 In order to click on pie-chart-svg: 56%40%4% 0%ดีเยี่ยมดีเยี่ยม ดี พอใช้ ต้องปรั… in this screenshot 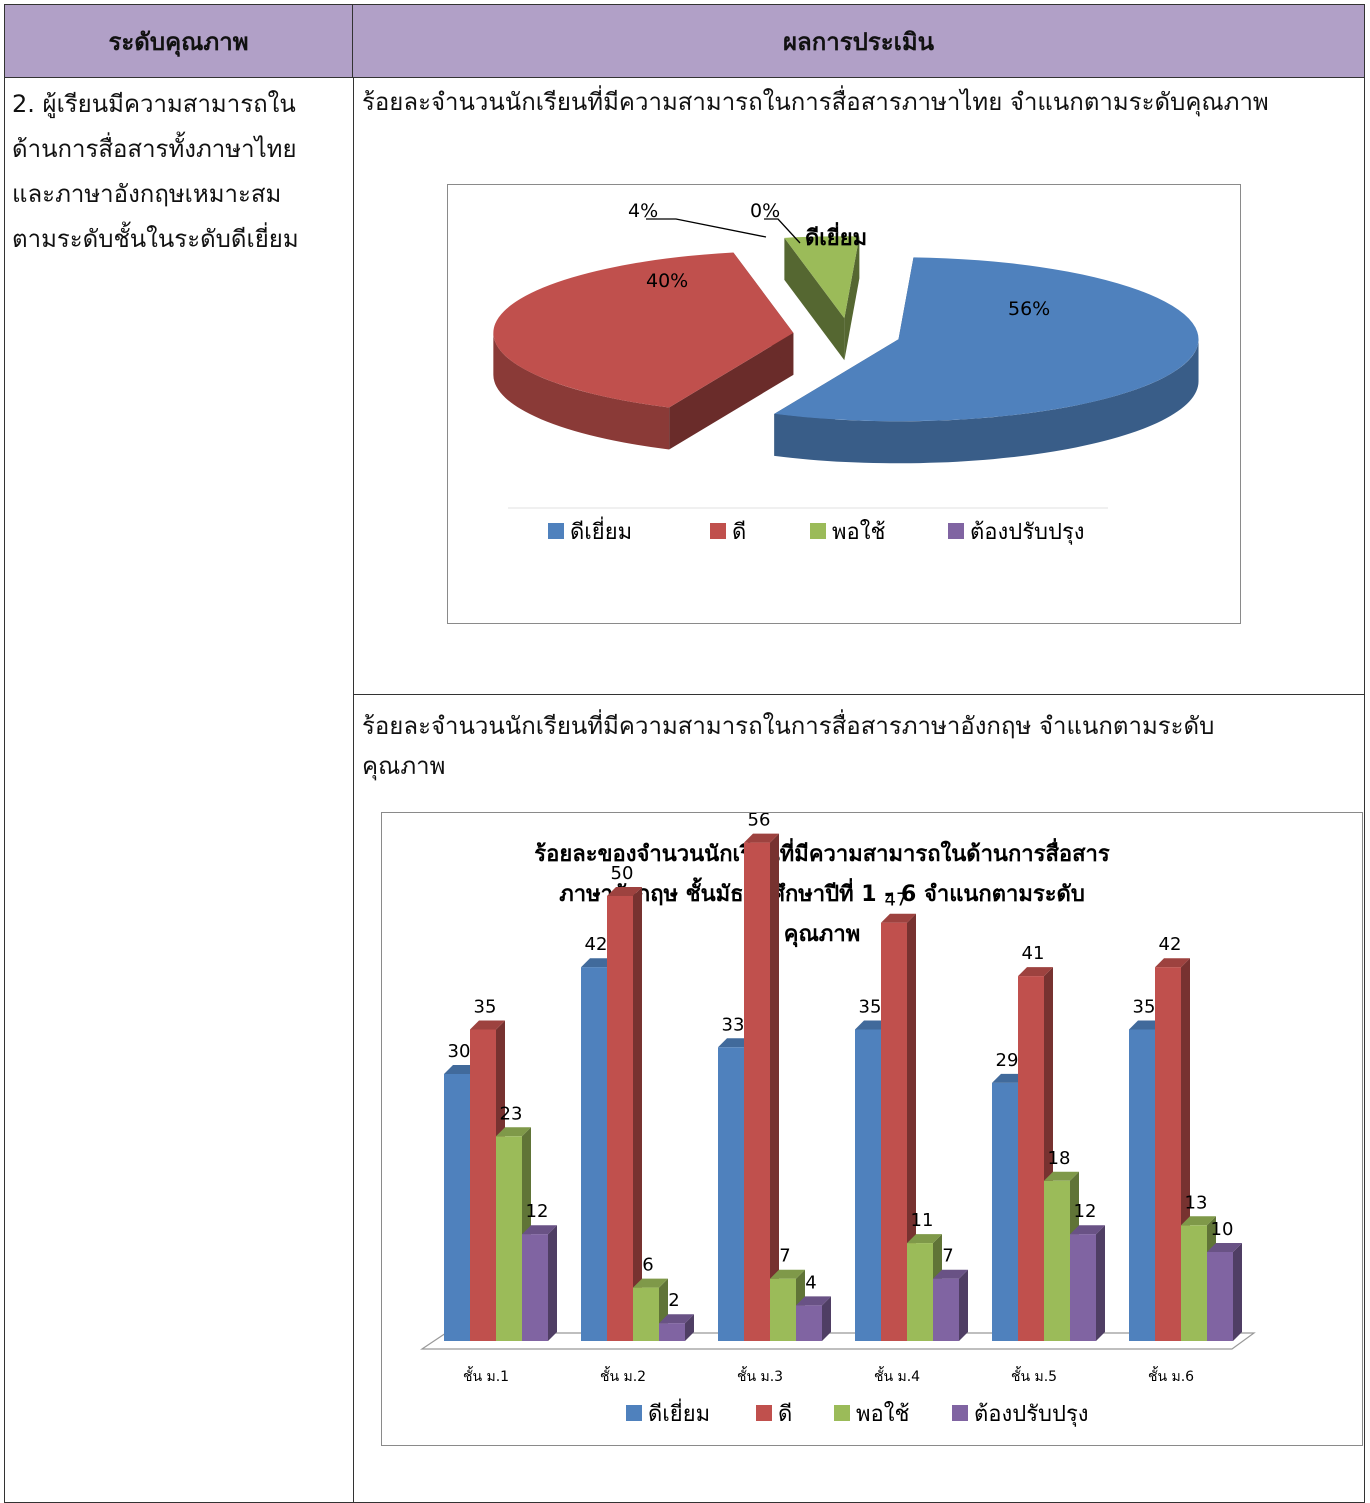, I will do `click(846, 372)`.